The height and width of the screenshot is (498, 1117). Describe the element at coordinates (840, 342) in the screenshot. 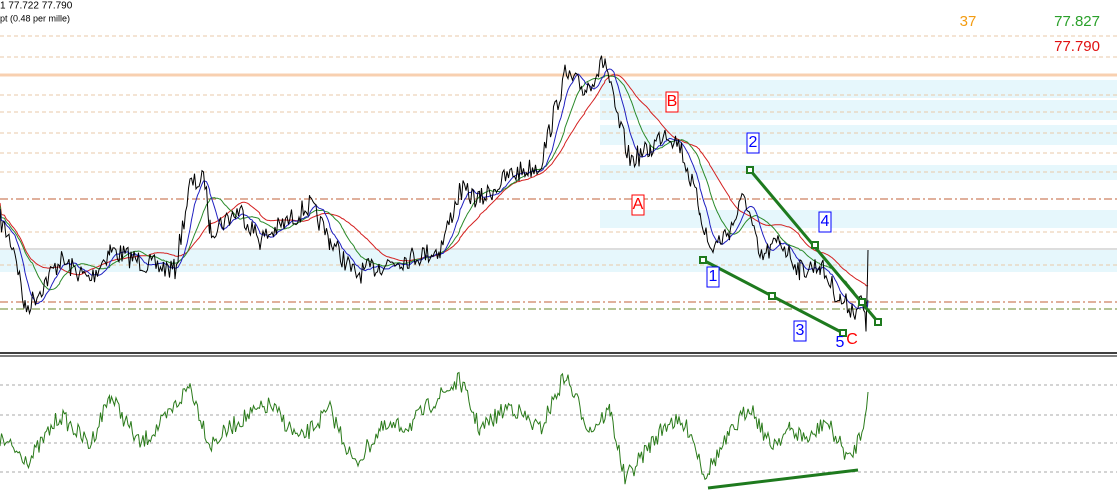

I see `wave-label: 5` at that location.